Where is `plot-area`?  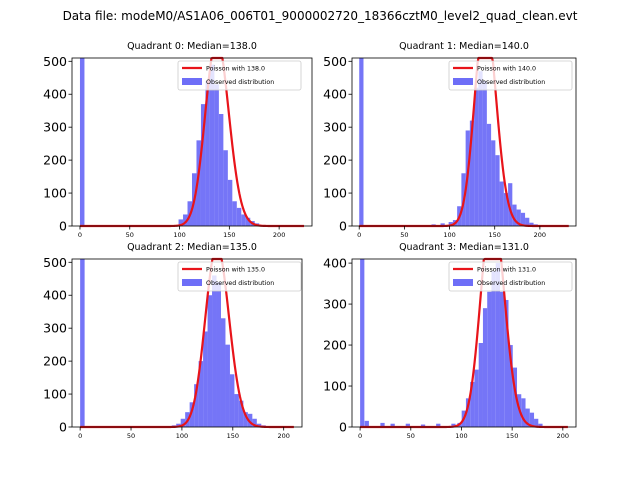 plot-area is located at coordinates (464, 343).